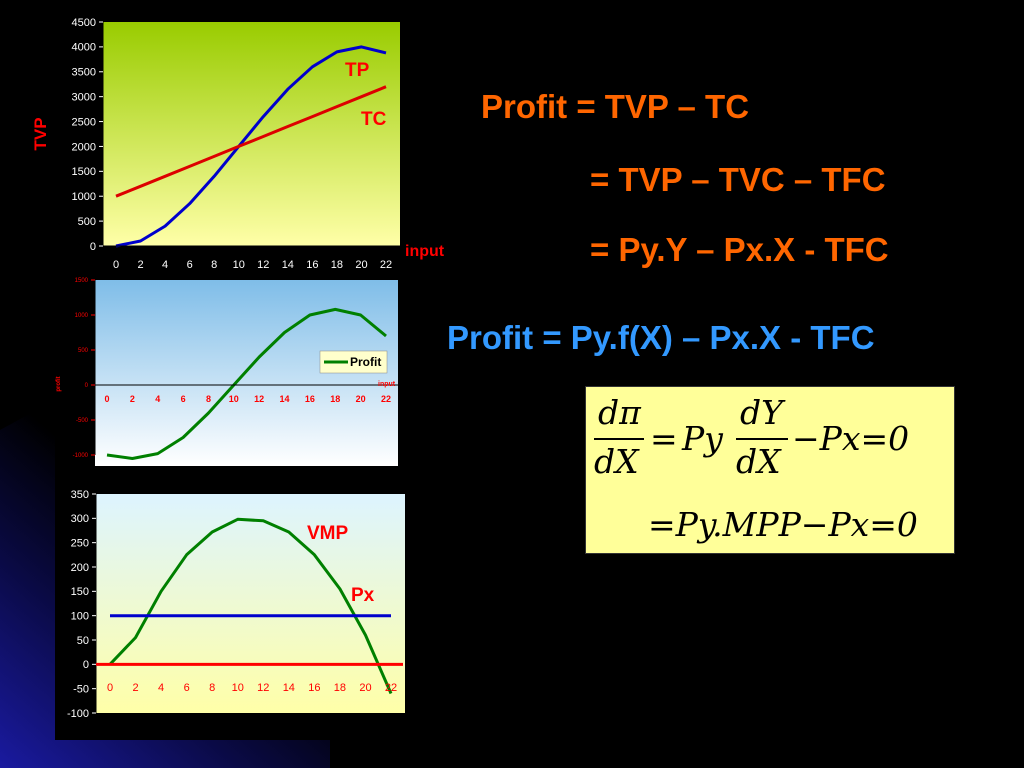 This screenshot has height=768, width=1024. Describe the element at coordinates (81, 690) in the screenshot. I see `y-tick-label: -50` at that location.